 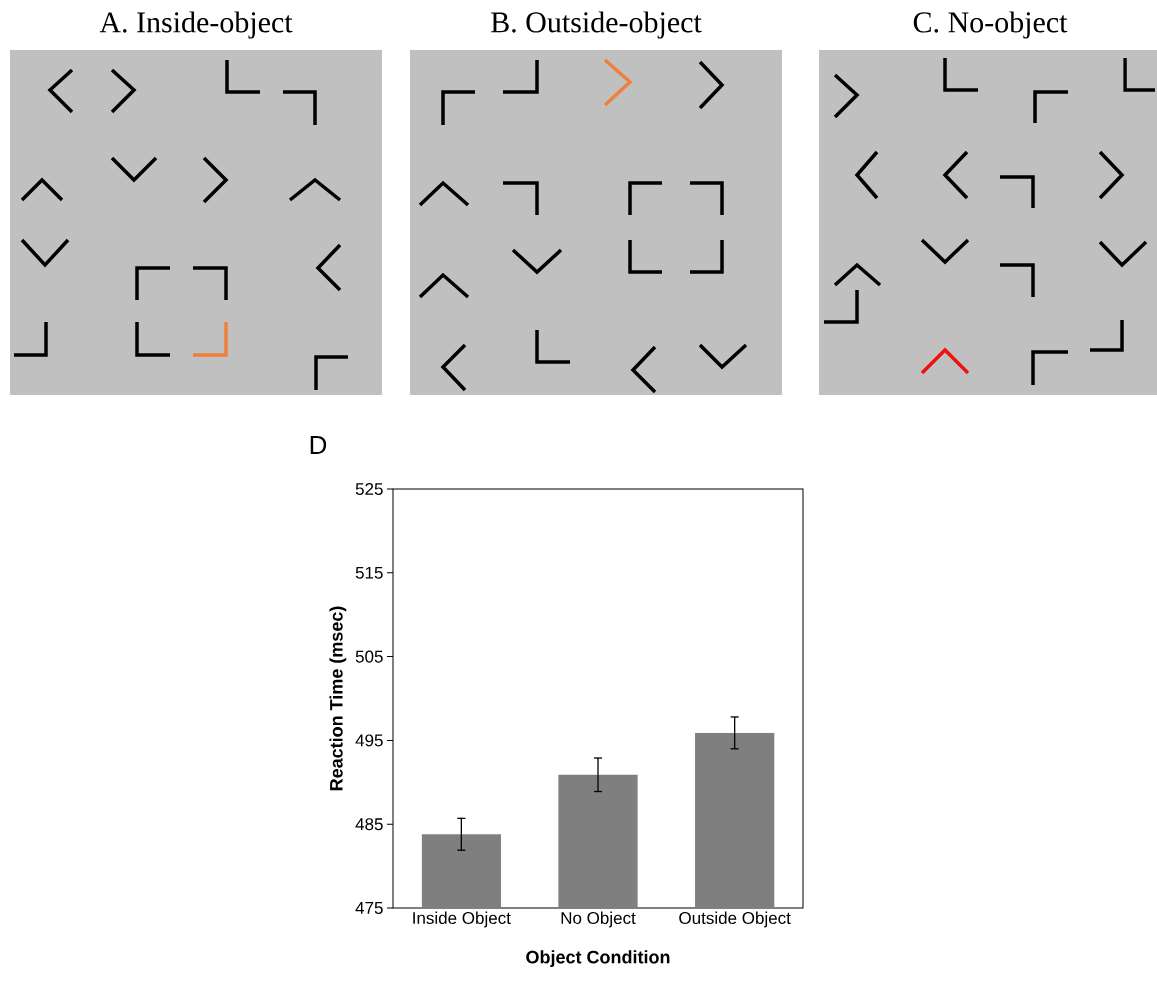 I want to click on y-tick-label: 475, so click(x=369, y=908).